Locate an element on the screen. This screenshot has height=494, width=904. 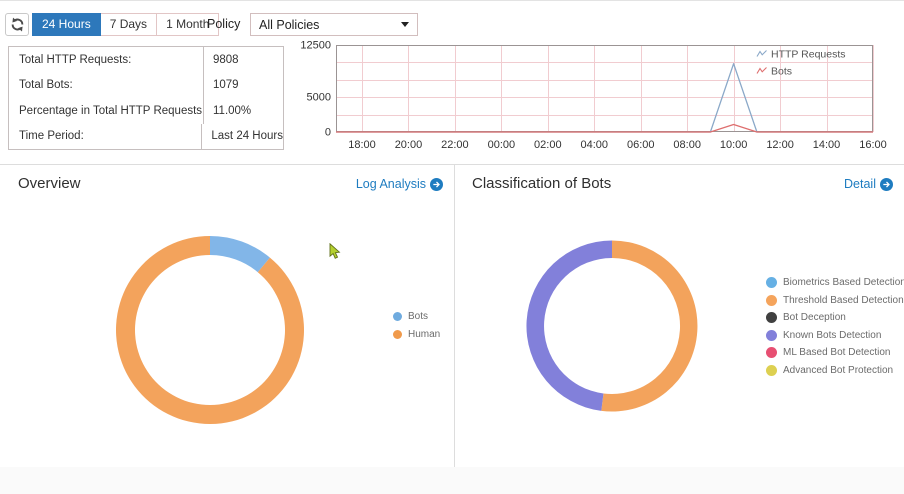
time-range-button-7-days: 7 Days is located at coordinates (128, 24).